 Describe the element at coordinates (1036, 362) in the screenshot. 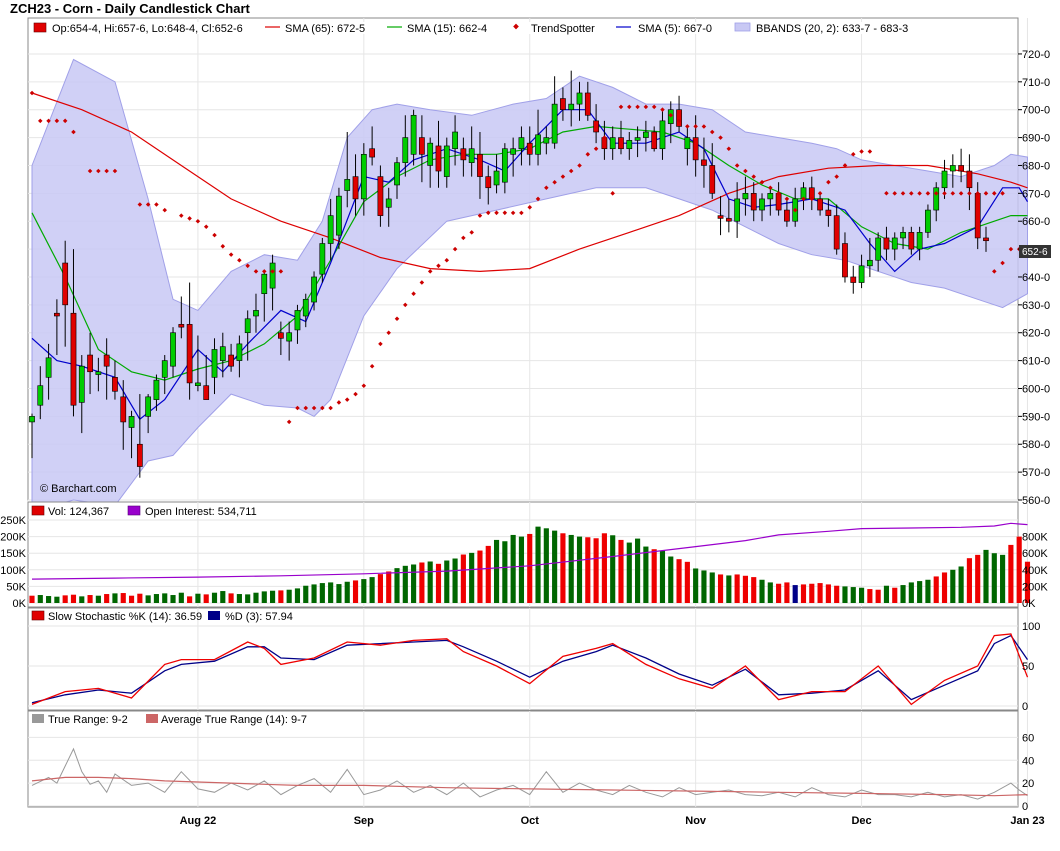

I see `price-tick-label: 610-0` at that location.